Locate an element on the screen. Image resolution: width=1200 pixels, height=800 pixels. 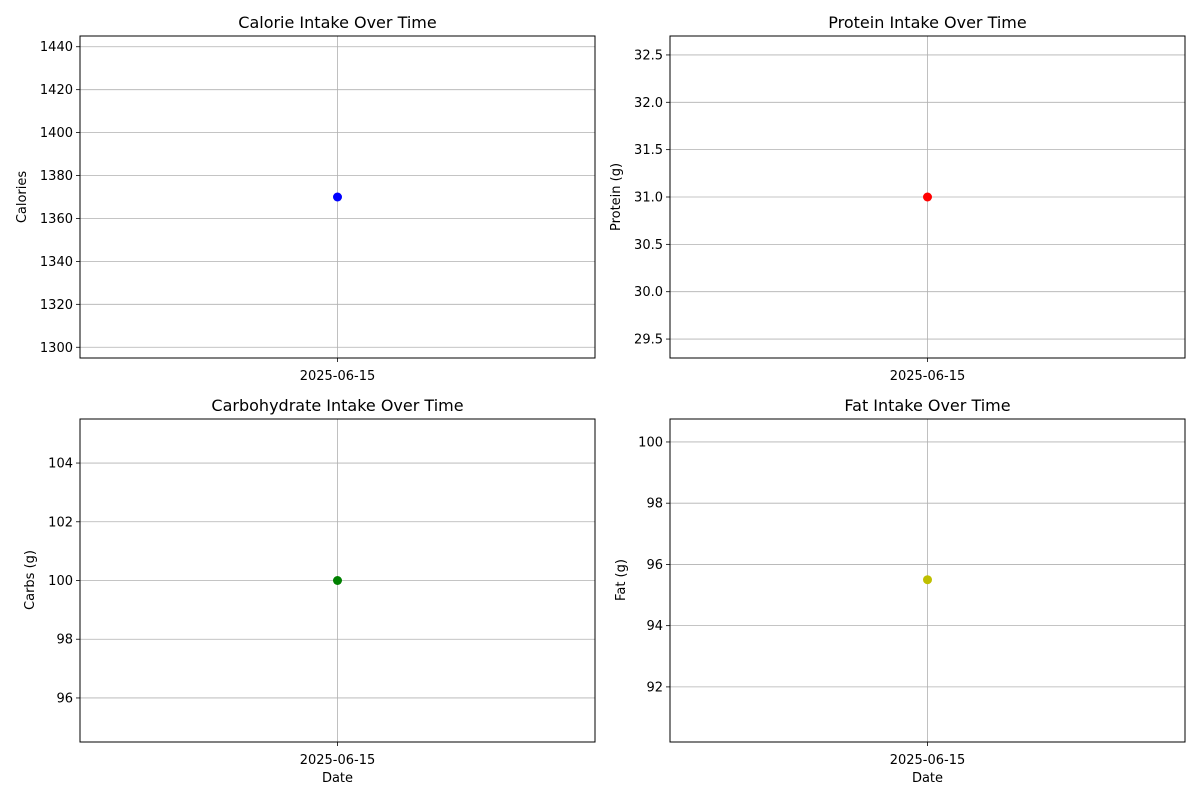
subplot-title: Carbohydrate Intake Over Time is located at coordinates (337, 405).